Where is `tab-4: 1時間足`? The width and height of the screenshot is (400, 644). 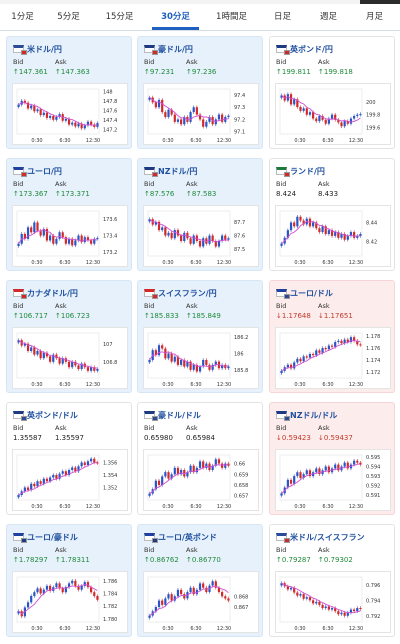 tab-4: 1時間足 is located at coordinates (231, 17).